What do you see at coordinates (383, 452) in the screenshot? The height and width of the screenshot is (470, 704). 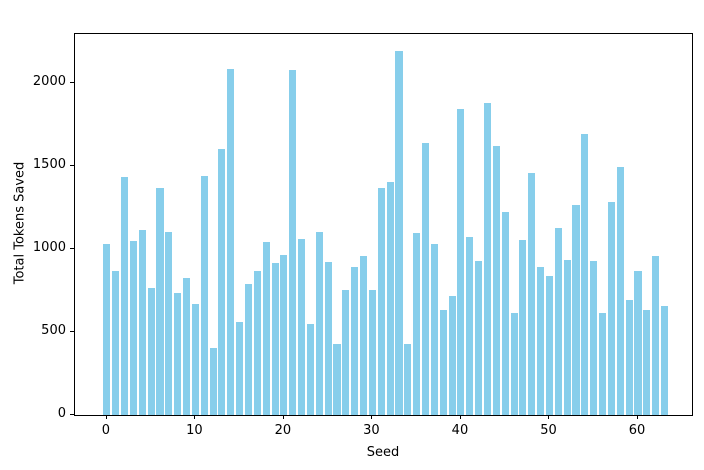 I see `x-axis-label: Seed` at bounding box center [383, 452].